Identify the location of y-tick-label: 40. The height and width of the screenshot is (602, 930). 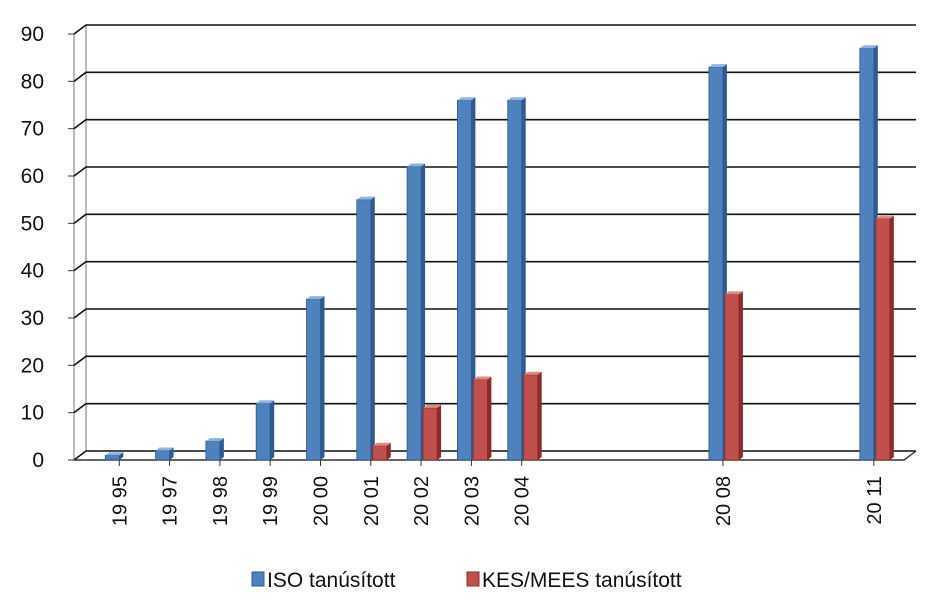
(32, 271).